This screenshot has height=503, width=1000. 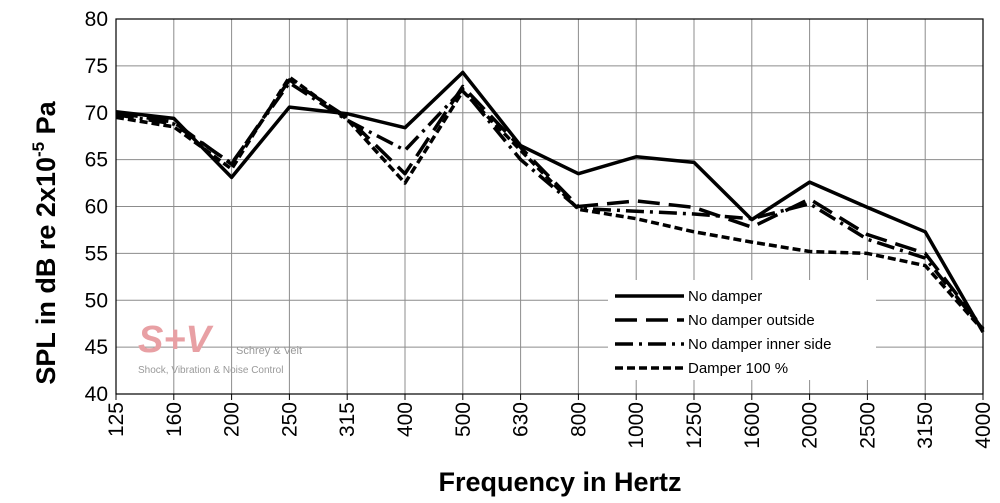 I want to click on x-tick-label: 400, so click(x=405, y=419).